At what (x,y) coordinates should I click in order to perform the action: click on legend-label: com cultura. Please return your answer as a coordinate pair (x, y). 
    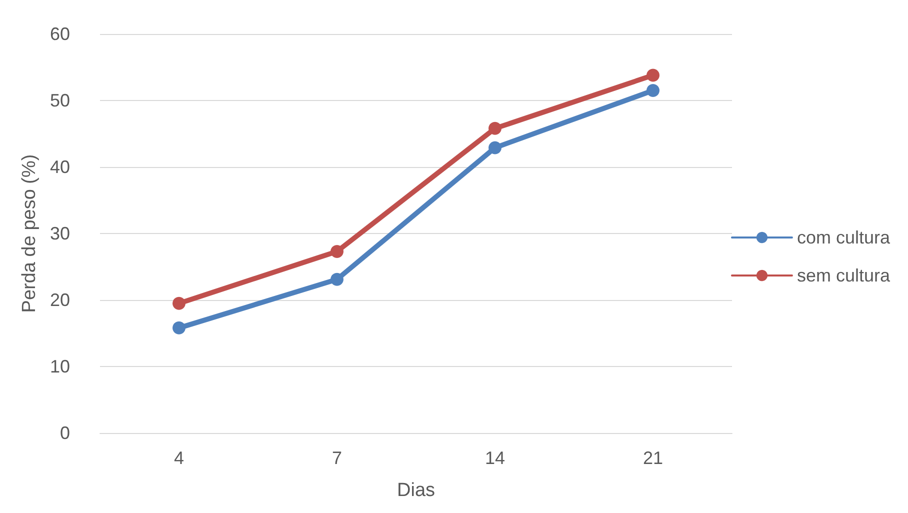
    Looking at the image, I should click on (843, 238).